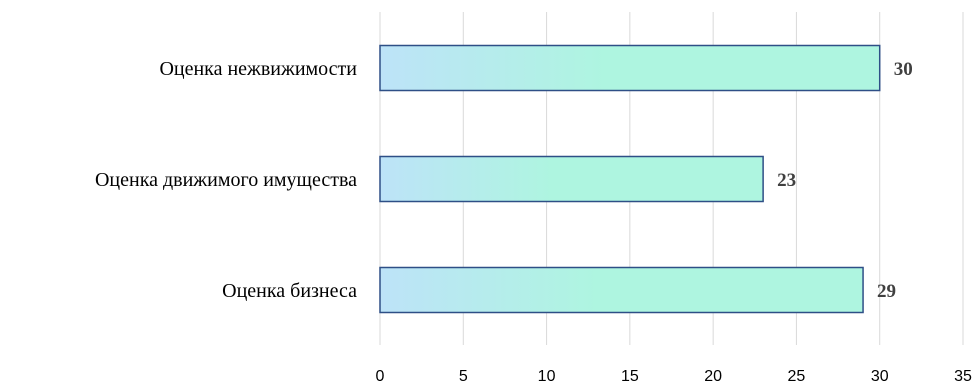  Describe the element at coordinates (786, 180) in the screenshot. I see `data-label: 23` at that location.